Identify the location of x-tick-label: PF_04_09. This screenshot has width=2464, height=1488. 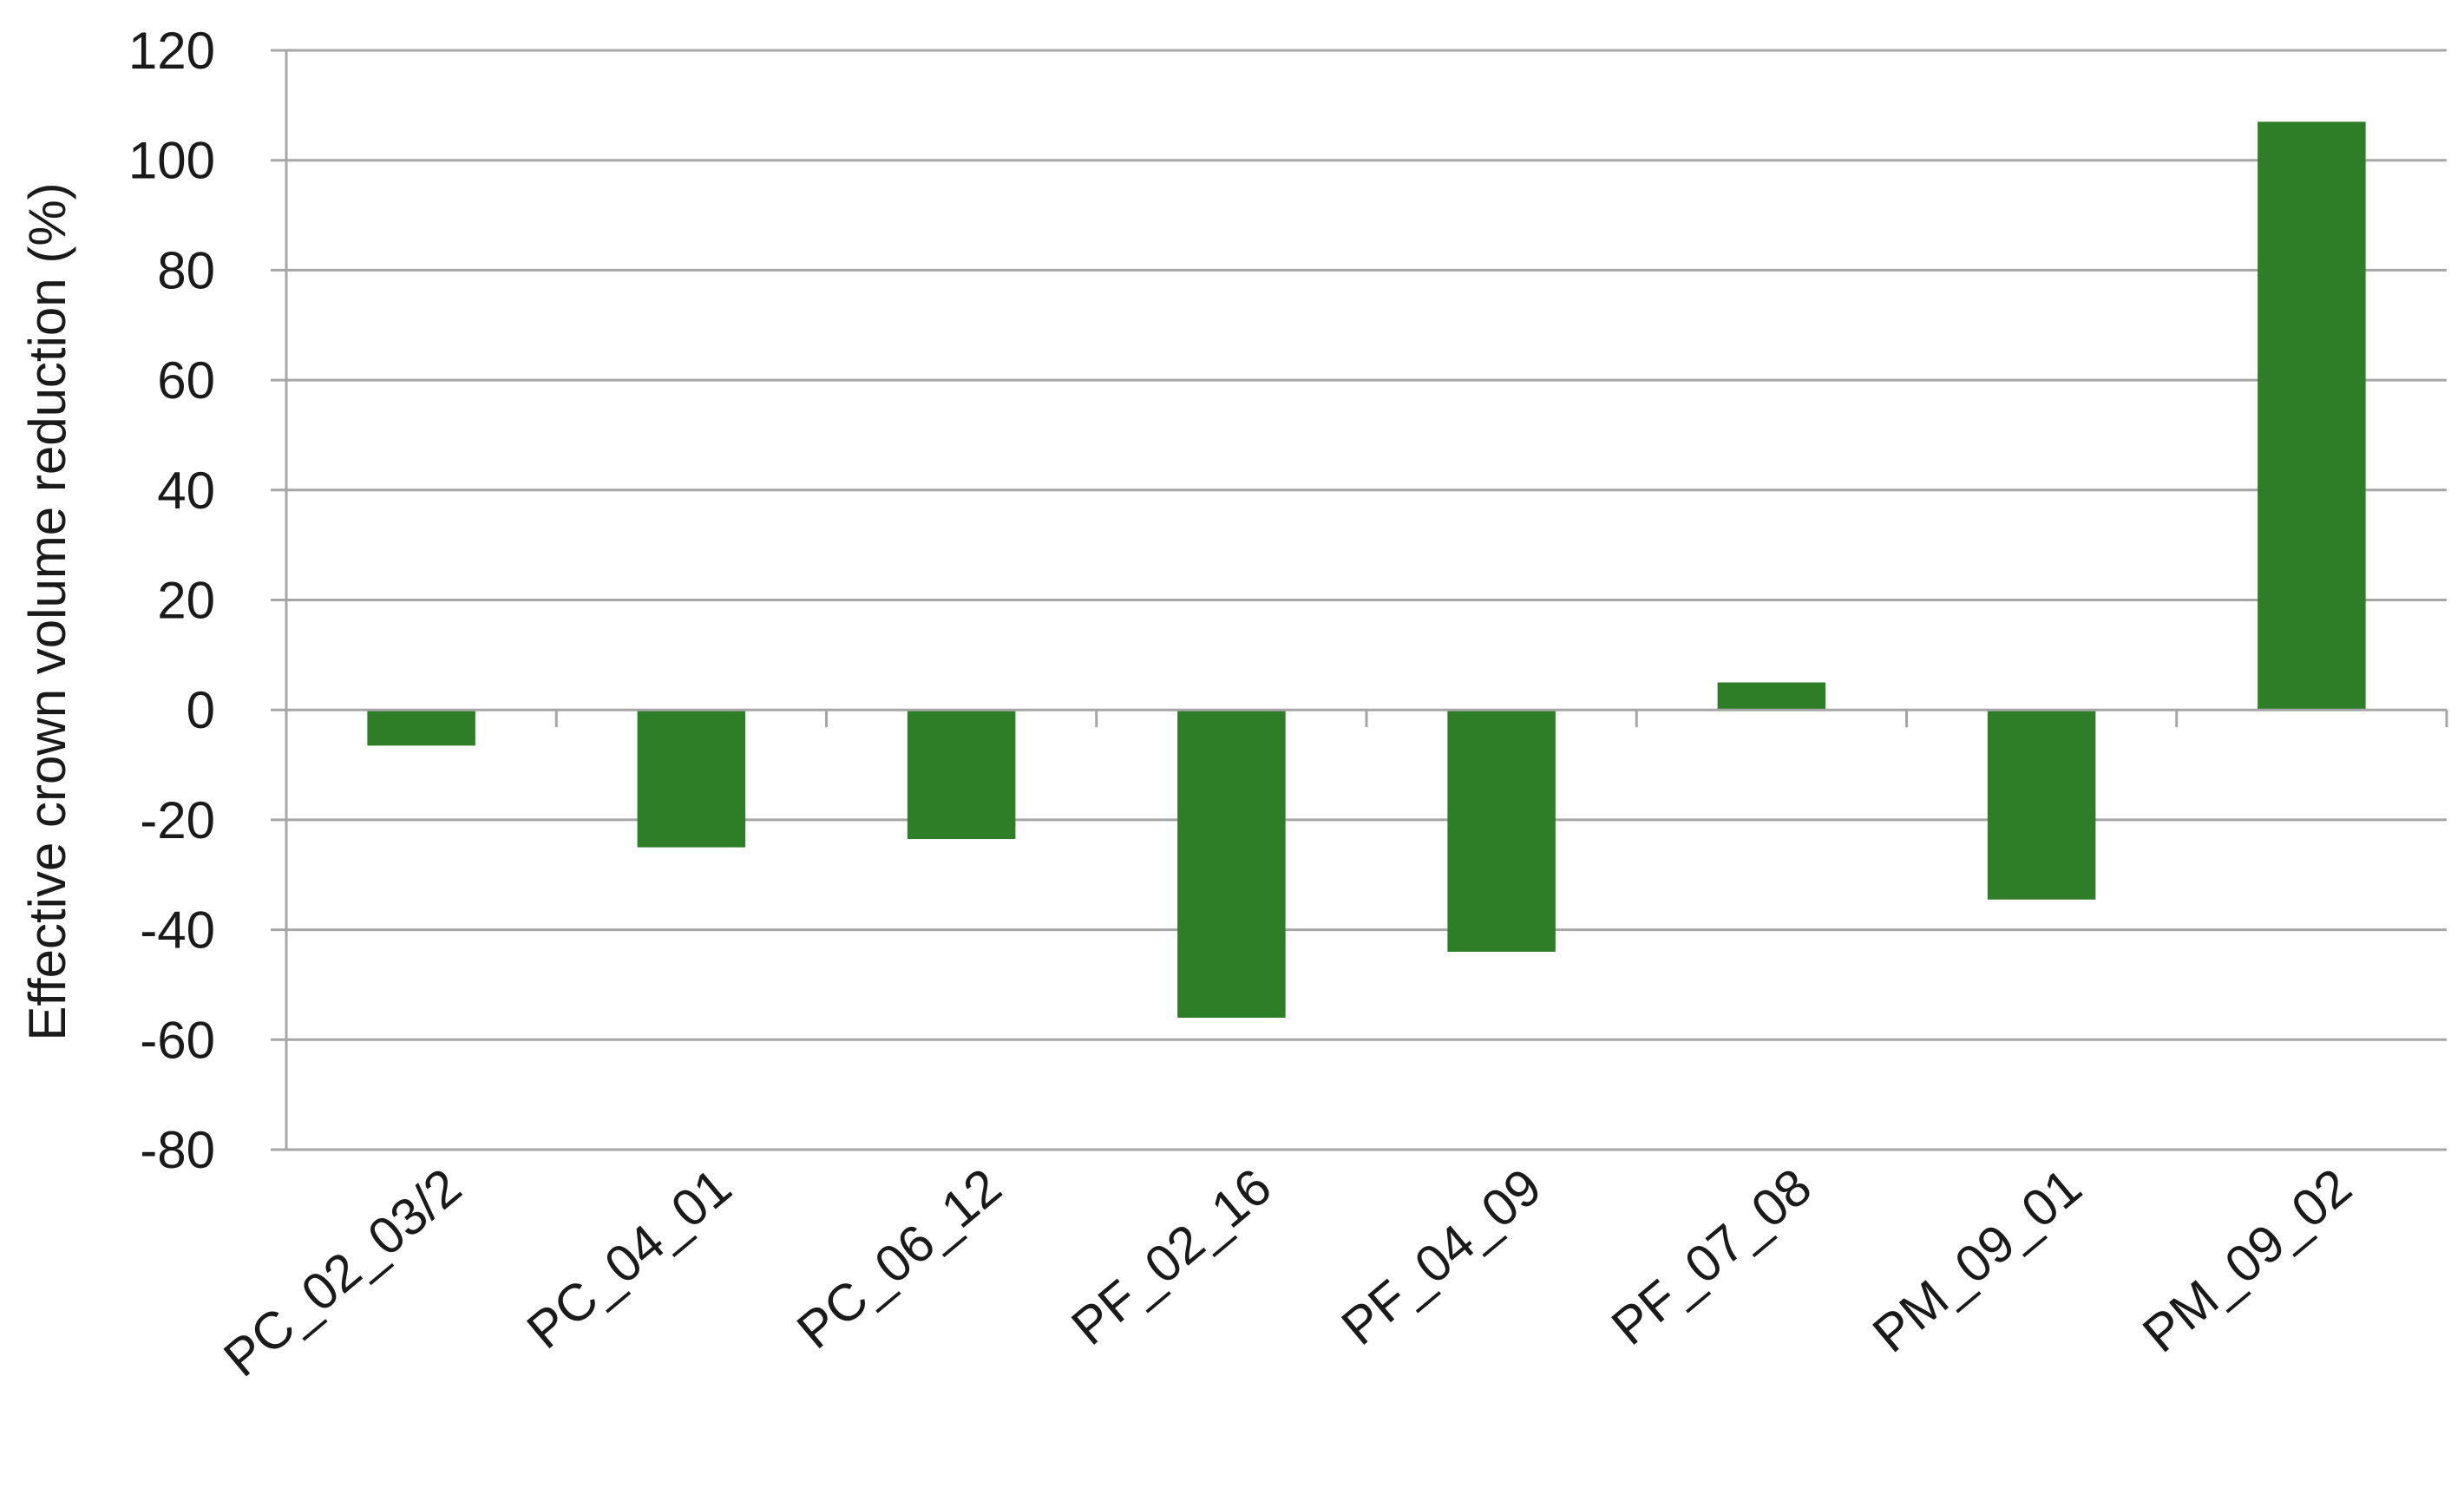
(1441, 1256).